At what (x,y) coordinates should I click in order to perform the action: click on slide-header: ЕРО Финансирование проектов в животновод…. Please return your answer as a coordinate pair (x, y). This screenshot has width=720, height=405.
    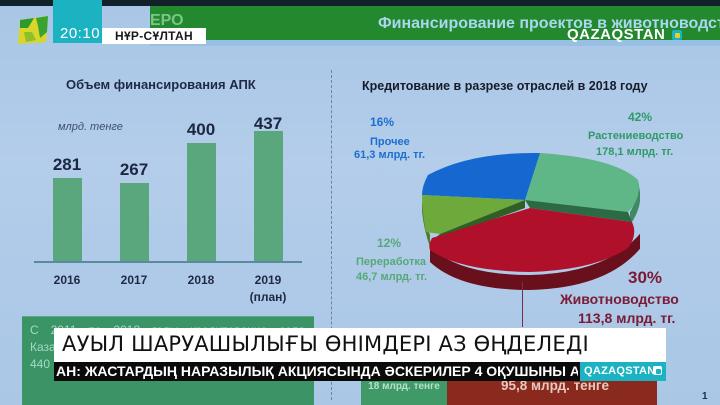
    Looking at the image, I should click on (435, 23).